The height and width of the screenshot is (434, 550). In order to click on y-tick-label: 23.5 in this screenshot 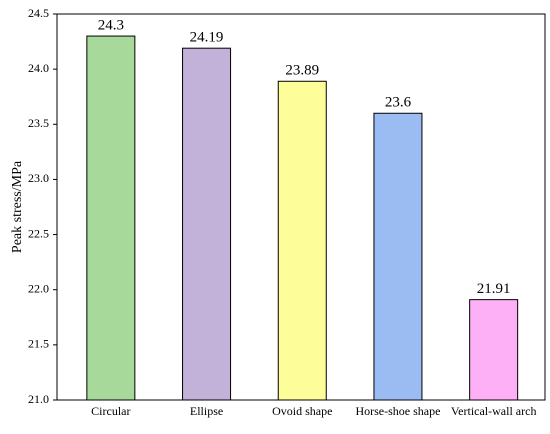, I will do `click(38, 123)`.